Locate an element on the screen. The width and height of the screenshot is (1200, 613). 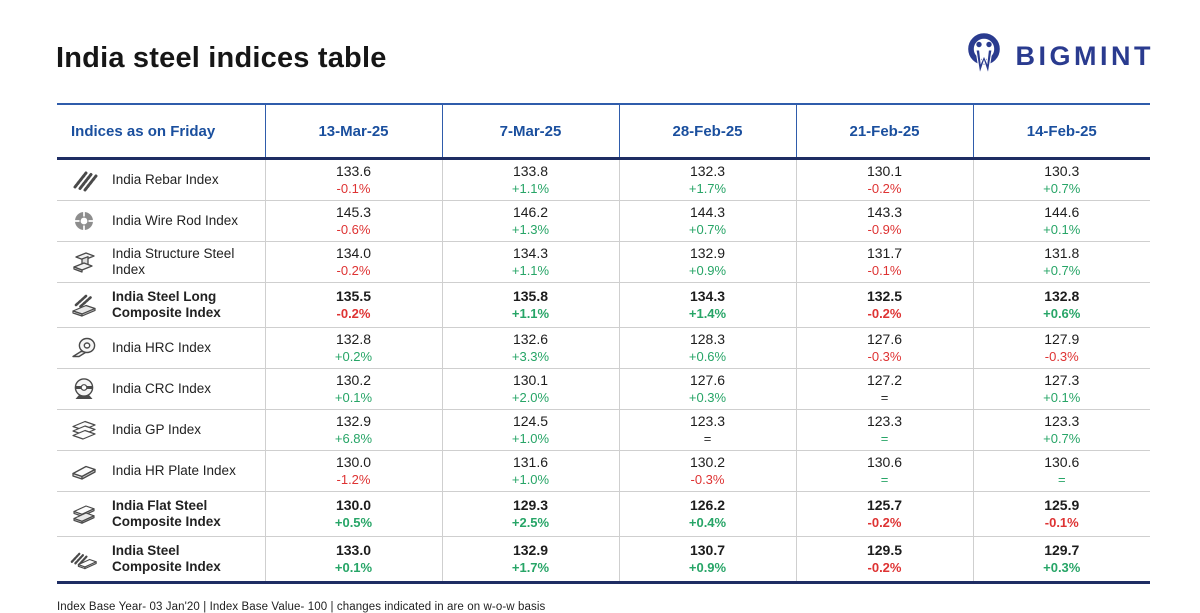
data-cell: 132.9 +0.9% is located at coordinates (707, 262).